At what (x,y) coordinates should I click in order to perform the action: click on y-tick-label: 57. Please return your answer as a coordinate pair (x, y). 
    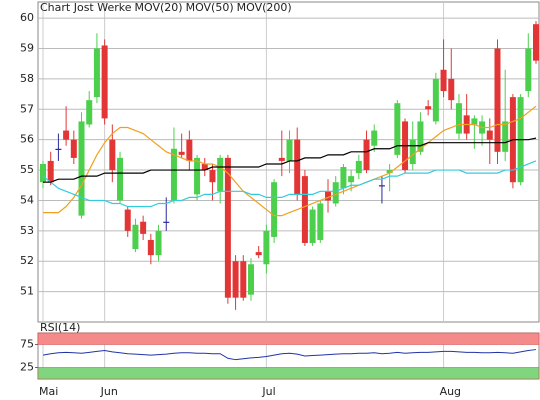
    Looking at the image, I should click on (27, 108).